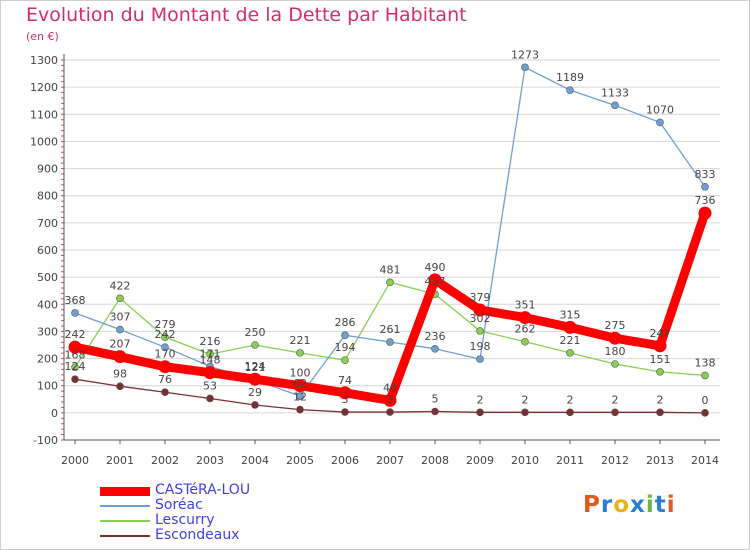 The image size is (750, 550). Describe the element at coordinates (255, 392) in the screenshot. I see `data-label: 29` at that location.